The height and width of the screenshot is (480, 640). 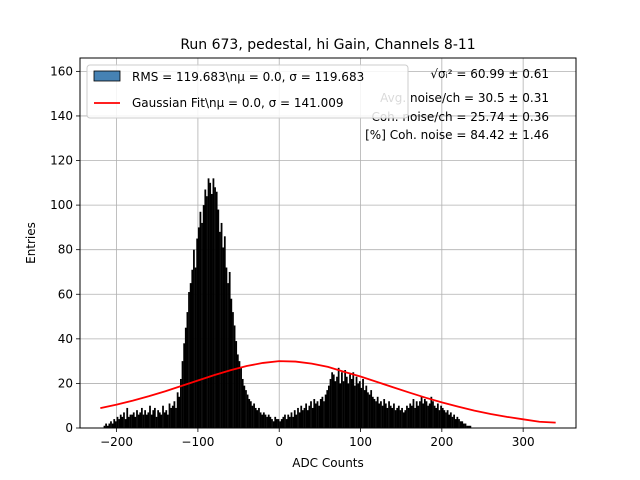 What do you see at coordinates (317, 438) in the screenshot?
I see `x-axis-ticks: −200 −100 0 100 200 300` at bounding box center [317, 438].